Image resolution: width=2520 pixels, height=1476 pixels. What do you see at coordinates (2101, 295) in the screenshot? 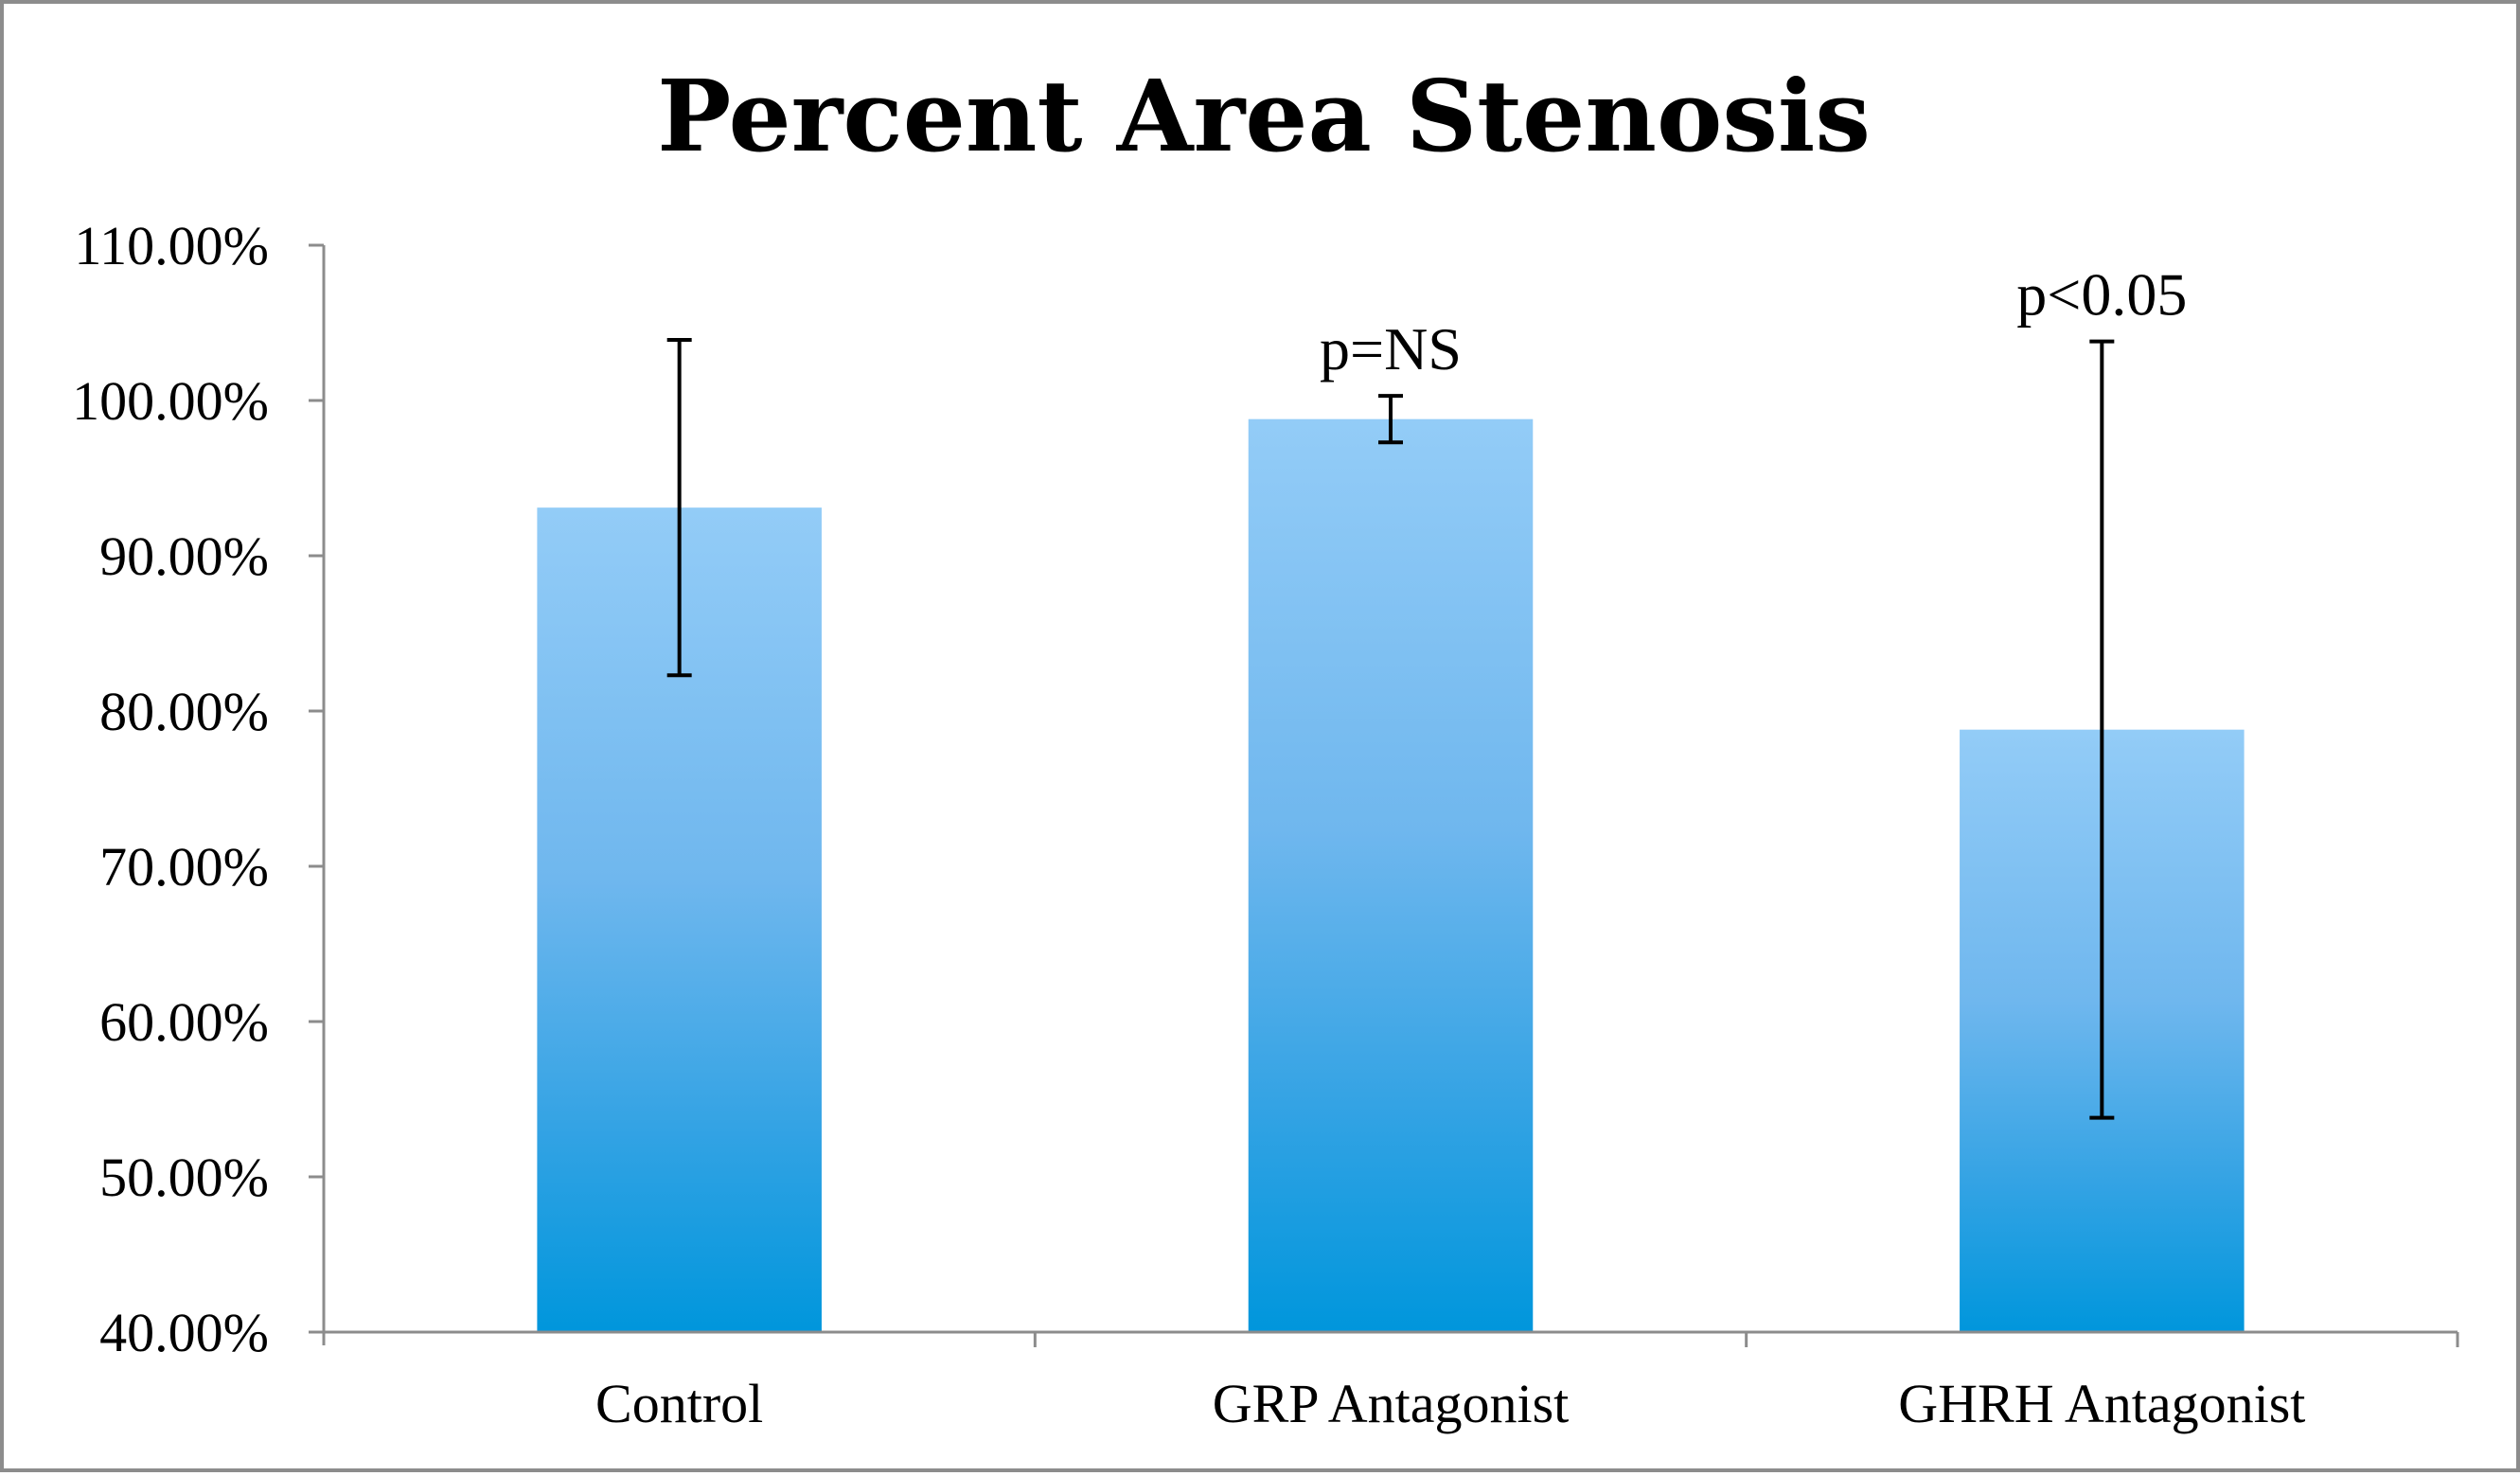
I see `annotation-3: p<0.05` at bounding box center [2101, 295].